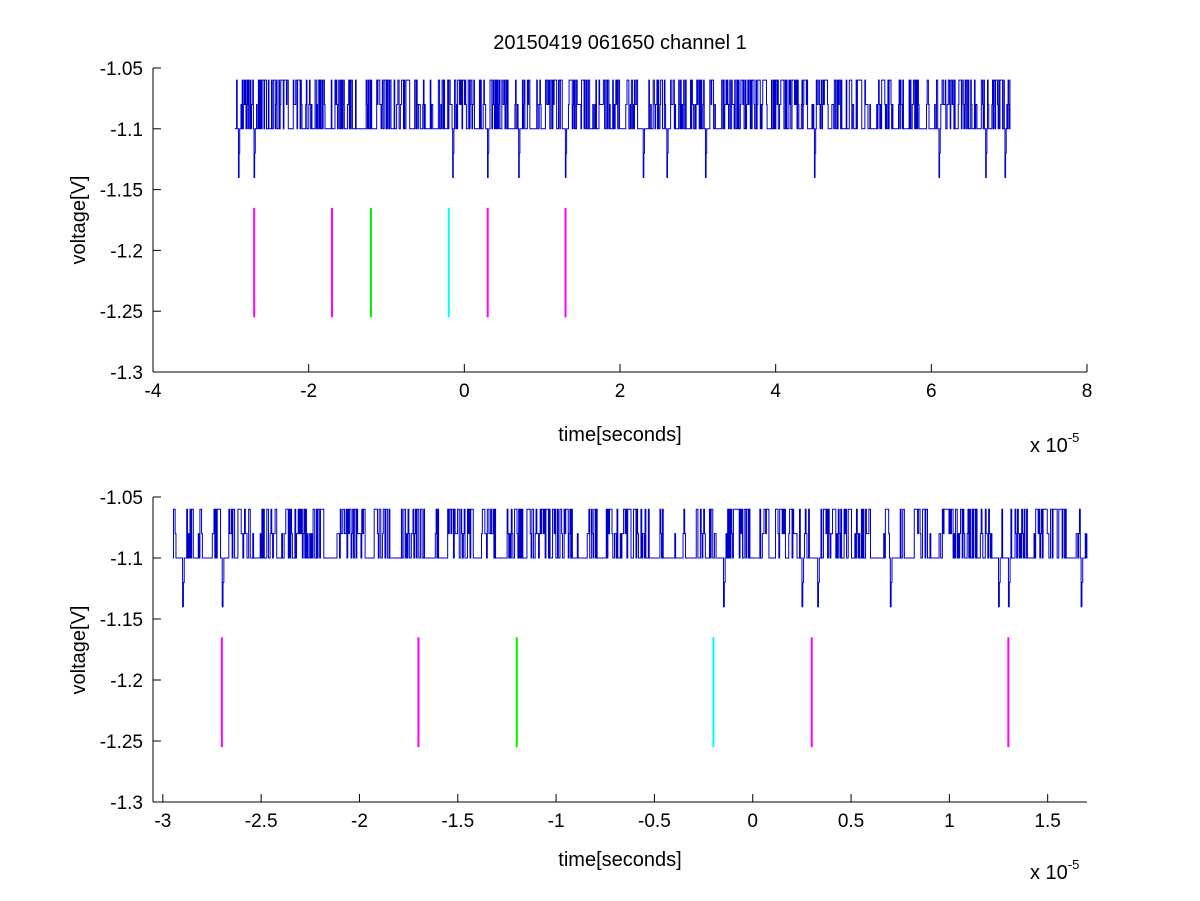 The height and width of the screenshot is (901, 1200). What do you see at coordinates (261, 821) in the screenshot?
I see `bottom-x-tick-label: -2.5` at bounding box center [261, 821].